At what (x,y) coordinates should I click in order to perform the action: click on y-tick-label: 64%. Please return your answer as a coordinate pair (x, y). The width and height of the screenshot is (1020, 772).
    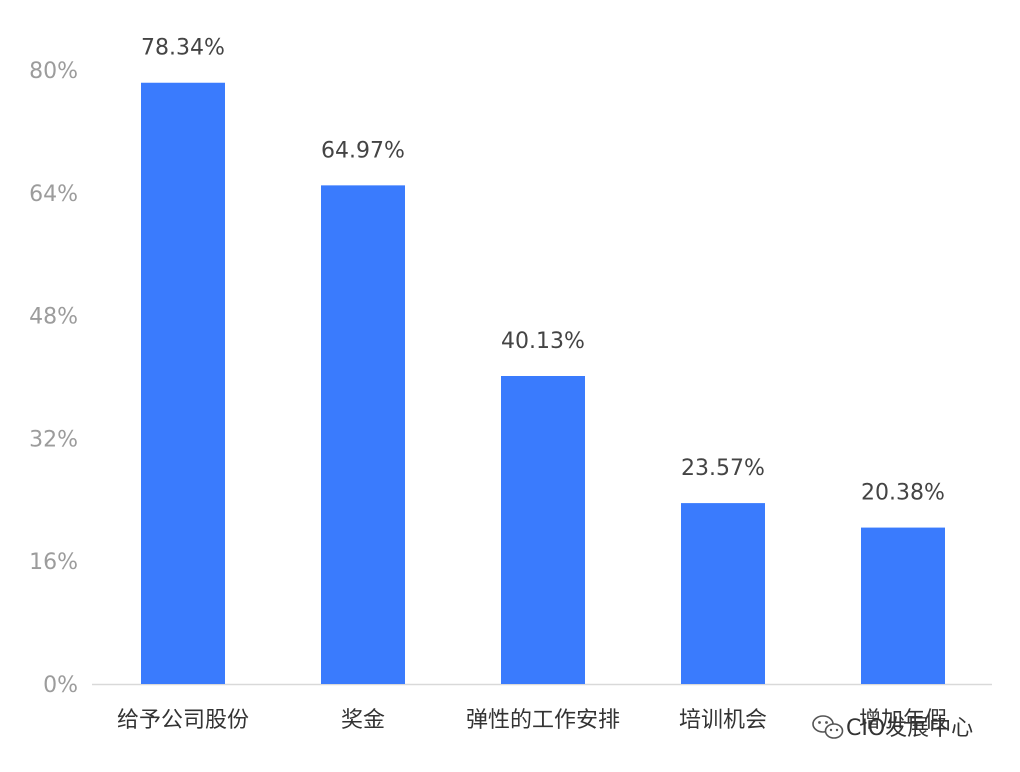
    Looking at the image, I should click on (53, 194).